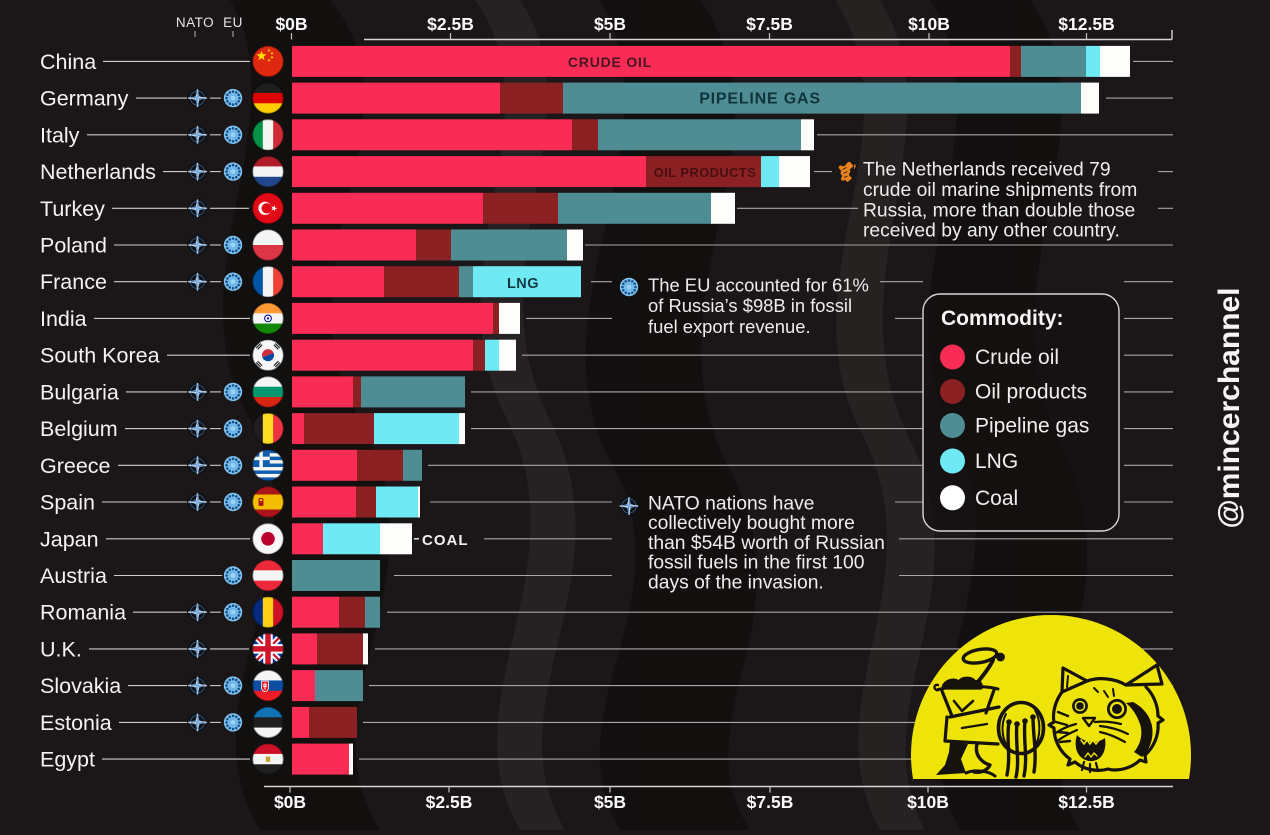  What do you see at coordinates (233, 22) in the screenshot?
I see `svg-text: EU` at bounding box center [233, 22].